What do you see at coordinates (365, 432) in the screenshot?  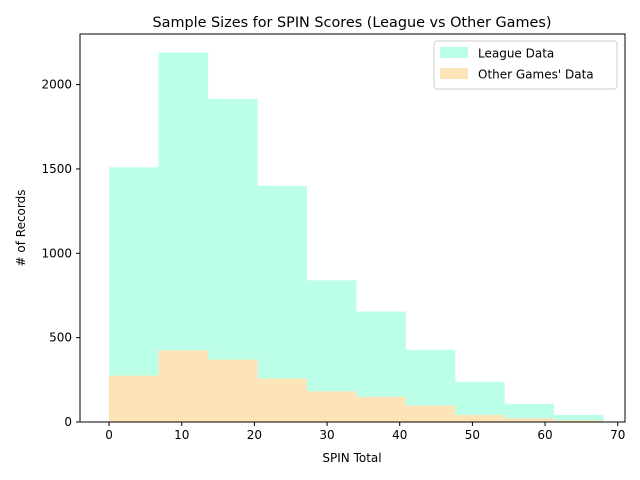 I see `x-axis-ticks: 0 10 20 30 40 50 60 70` at bounding box center [365, 432].